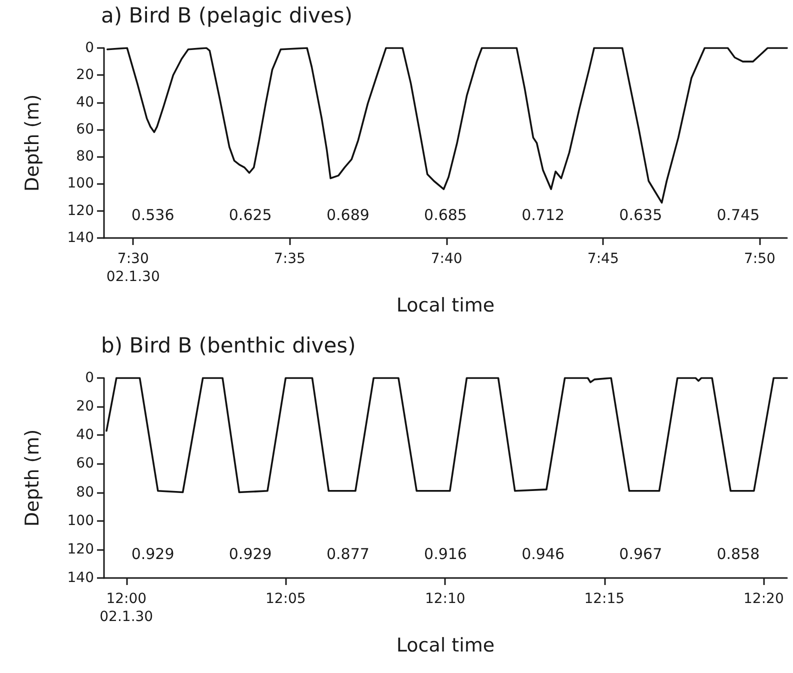 This screenshot has width=793, height=673. I want to click on annotation: 0.877, so click(348, 554).